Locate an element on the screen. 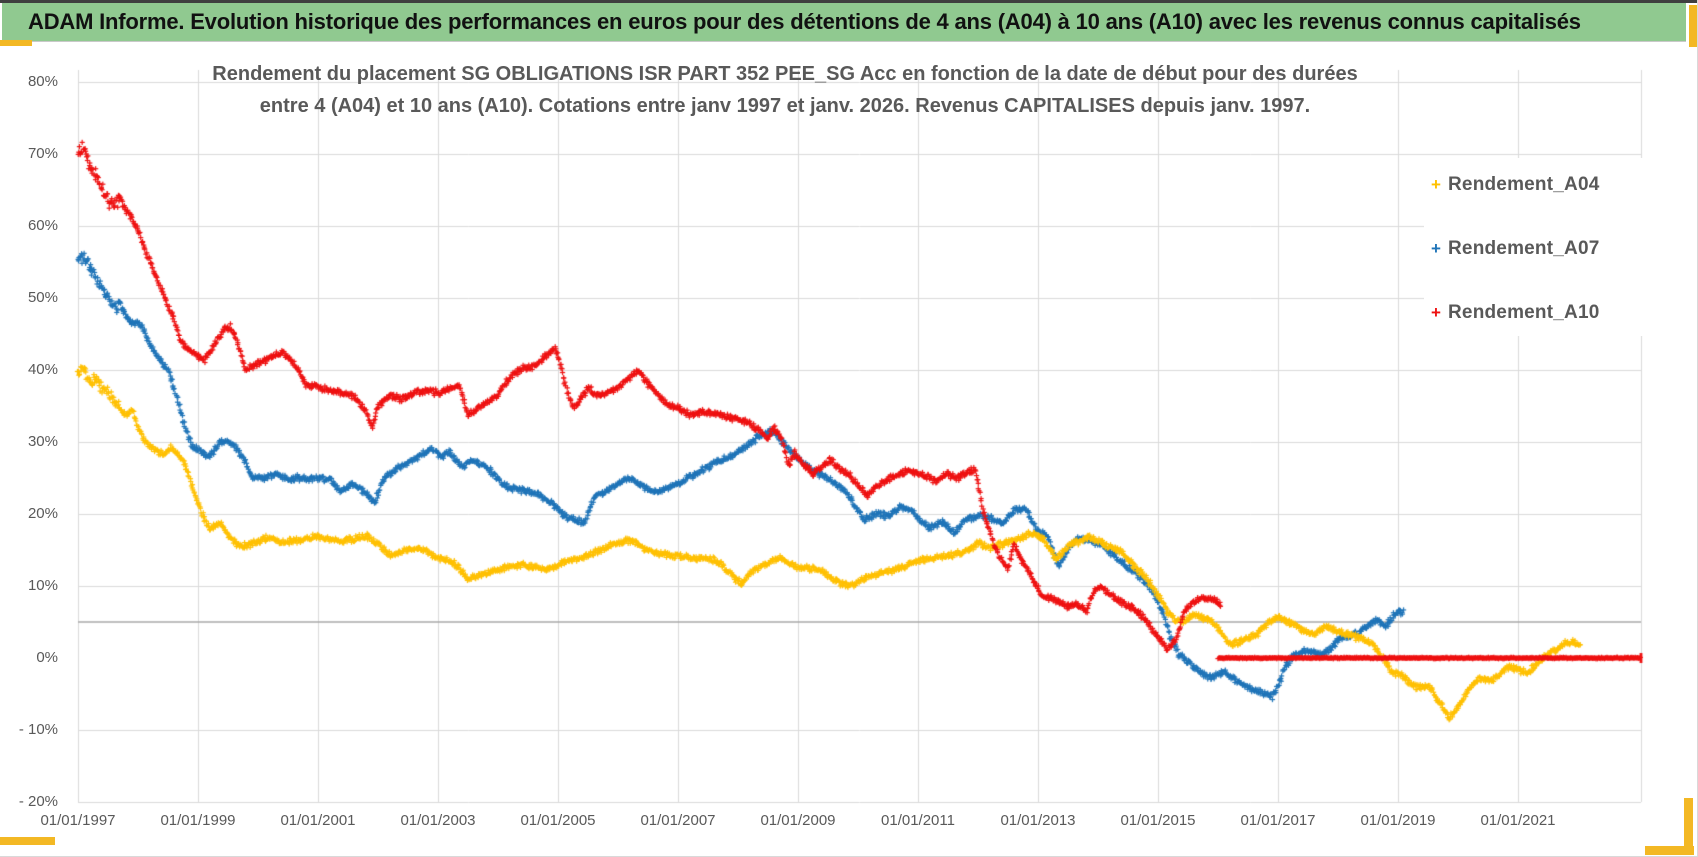 The width and height of the screenshot is (1698, 857). x-axis-tick-label: 01/01/2001 is located at coordinates (318, 820).